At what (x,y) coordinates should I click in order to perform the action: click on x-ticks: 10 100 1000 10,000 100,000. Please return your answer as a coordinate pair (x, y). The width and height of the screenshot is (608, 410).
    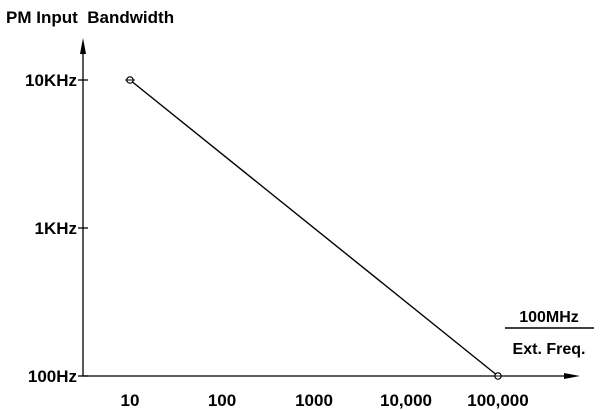
    Looking at the image, I should click on (325, 400).